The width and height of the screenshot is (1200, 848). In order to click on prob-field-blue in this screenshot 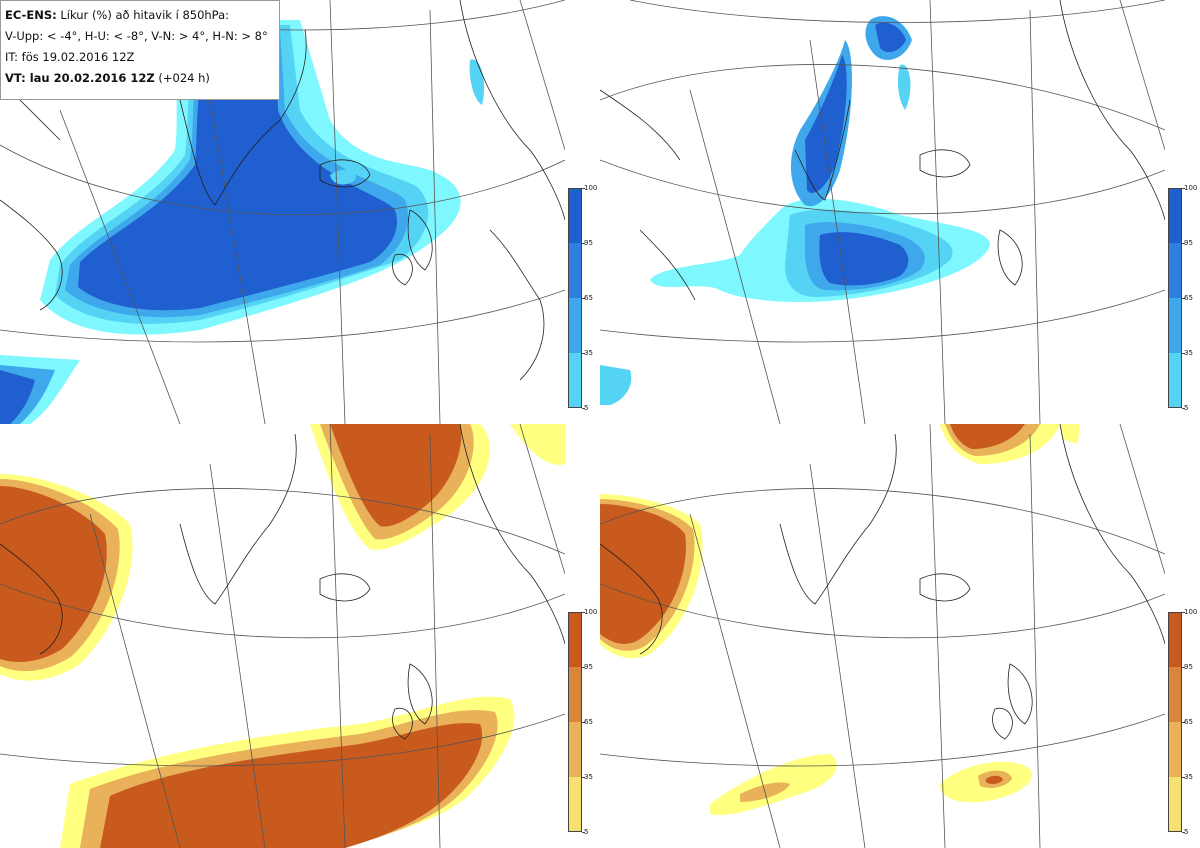, I will do `click(795, 210)`.